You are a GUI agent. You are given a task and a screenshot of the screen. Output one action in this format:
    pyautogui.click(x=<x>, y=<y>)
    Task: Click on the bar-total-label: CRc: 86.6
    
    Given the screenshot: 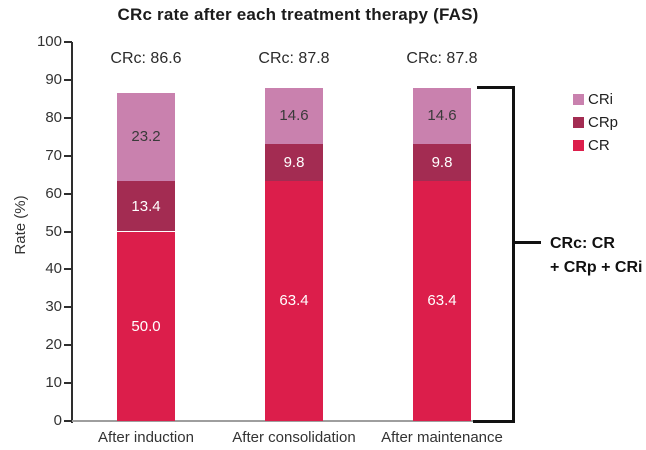 What is the action you would take?
    pyautogui.click(x=146, y=58)
    